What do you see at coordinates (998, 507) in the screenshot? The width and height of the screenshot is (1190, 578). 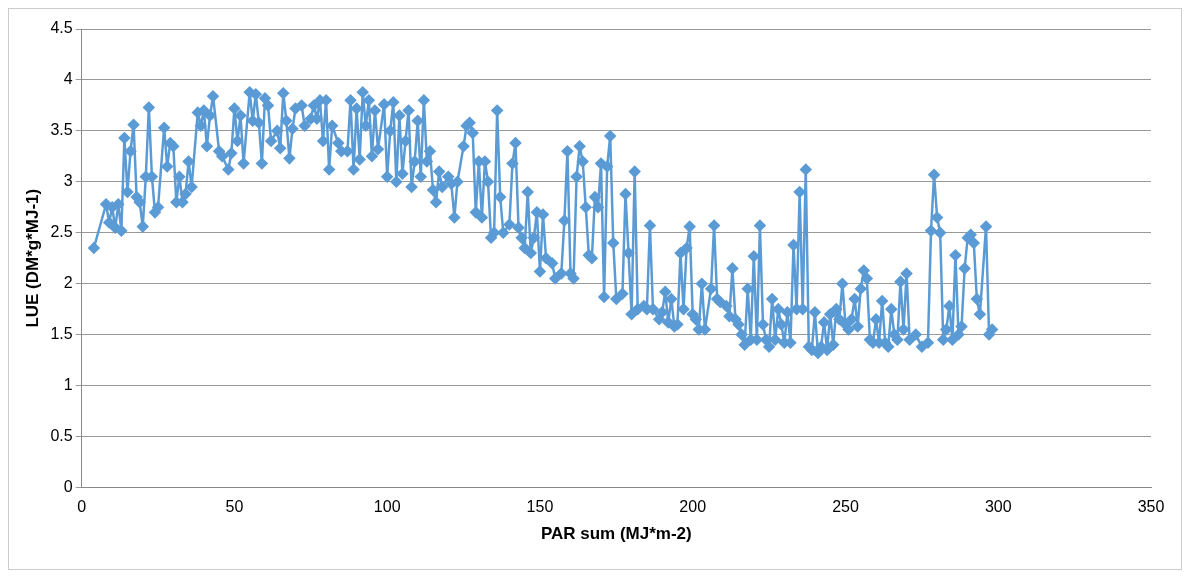 I see `x-tick-label: 300` at bounding box center [998, 507].